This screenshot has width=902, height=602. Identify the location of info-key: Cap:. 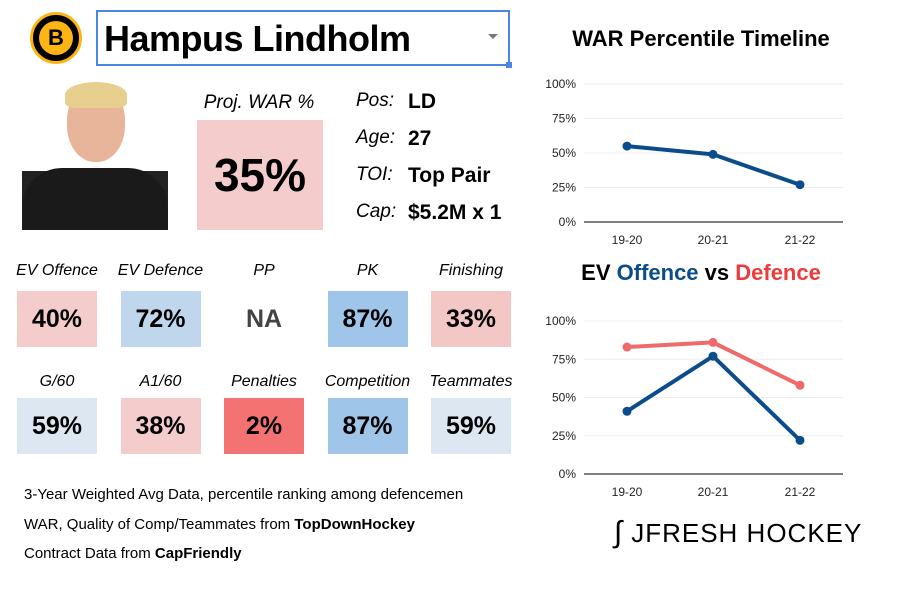
(376, 211).